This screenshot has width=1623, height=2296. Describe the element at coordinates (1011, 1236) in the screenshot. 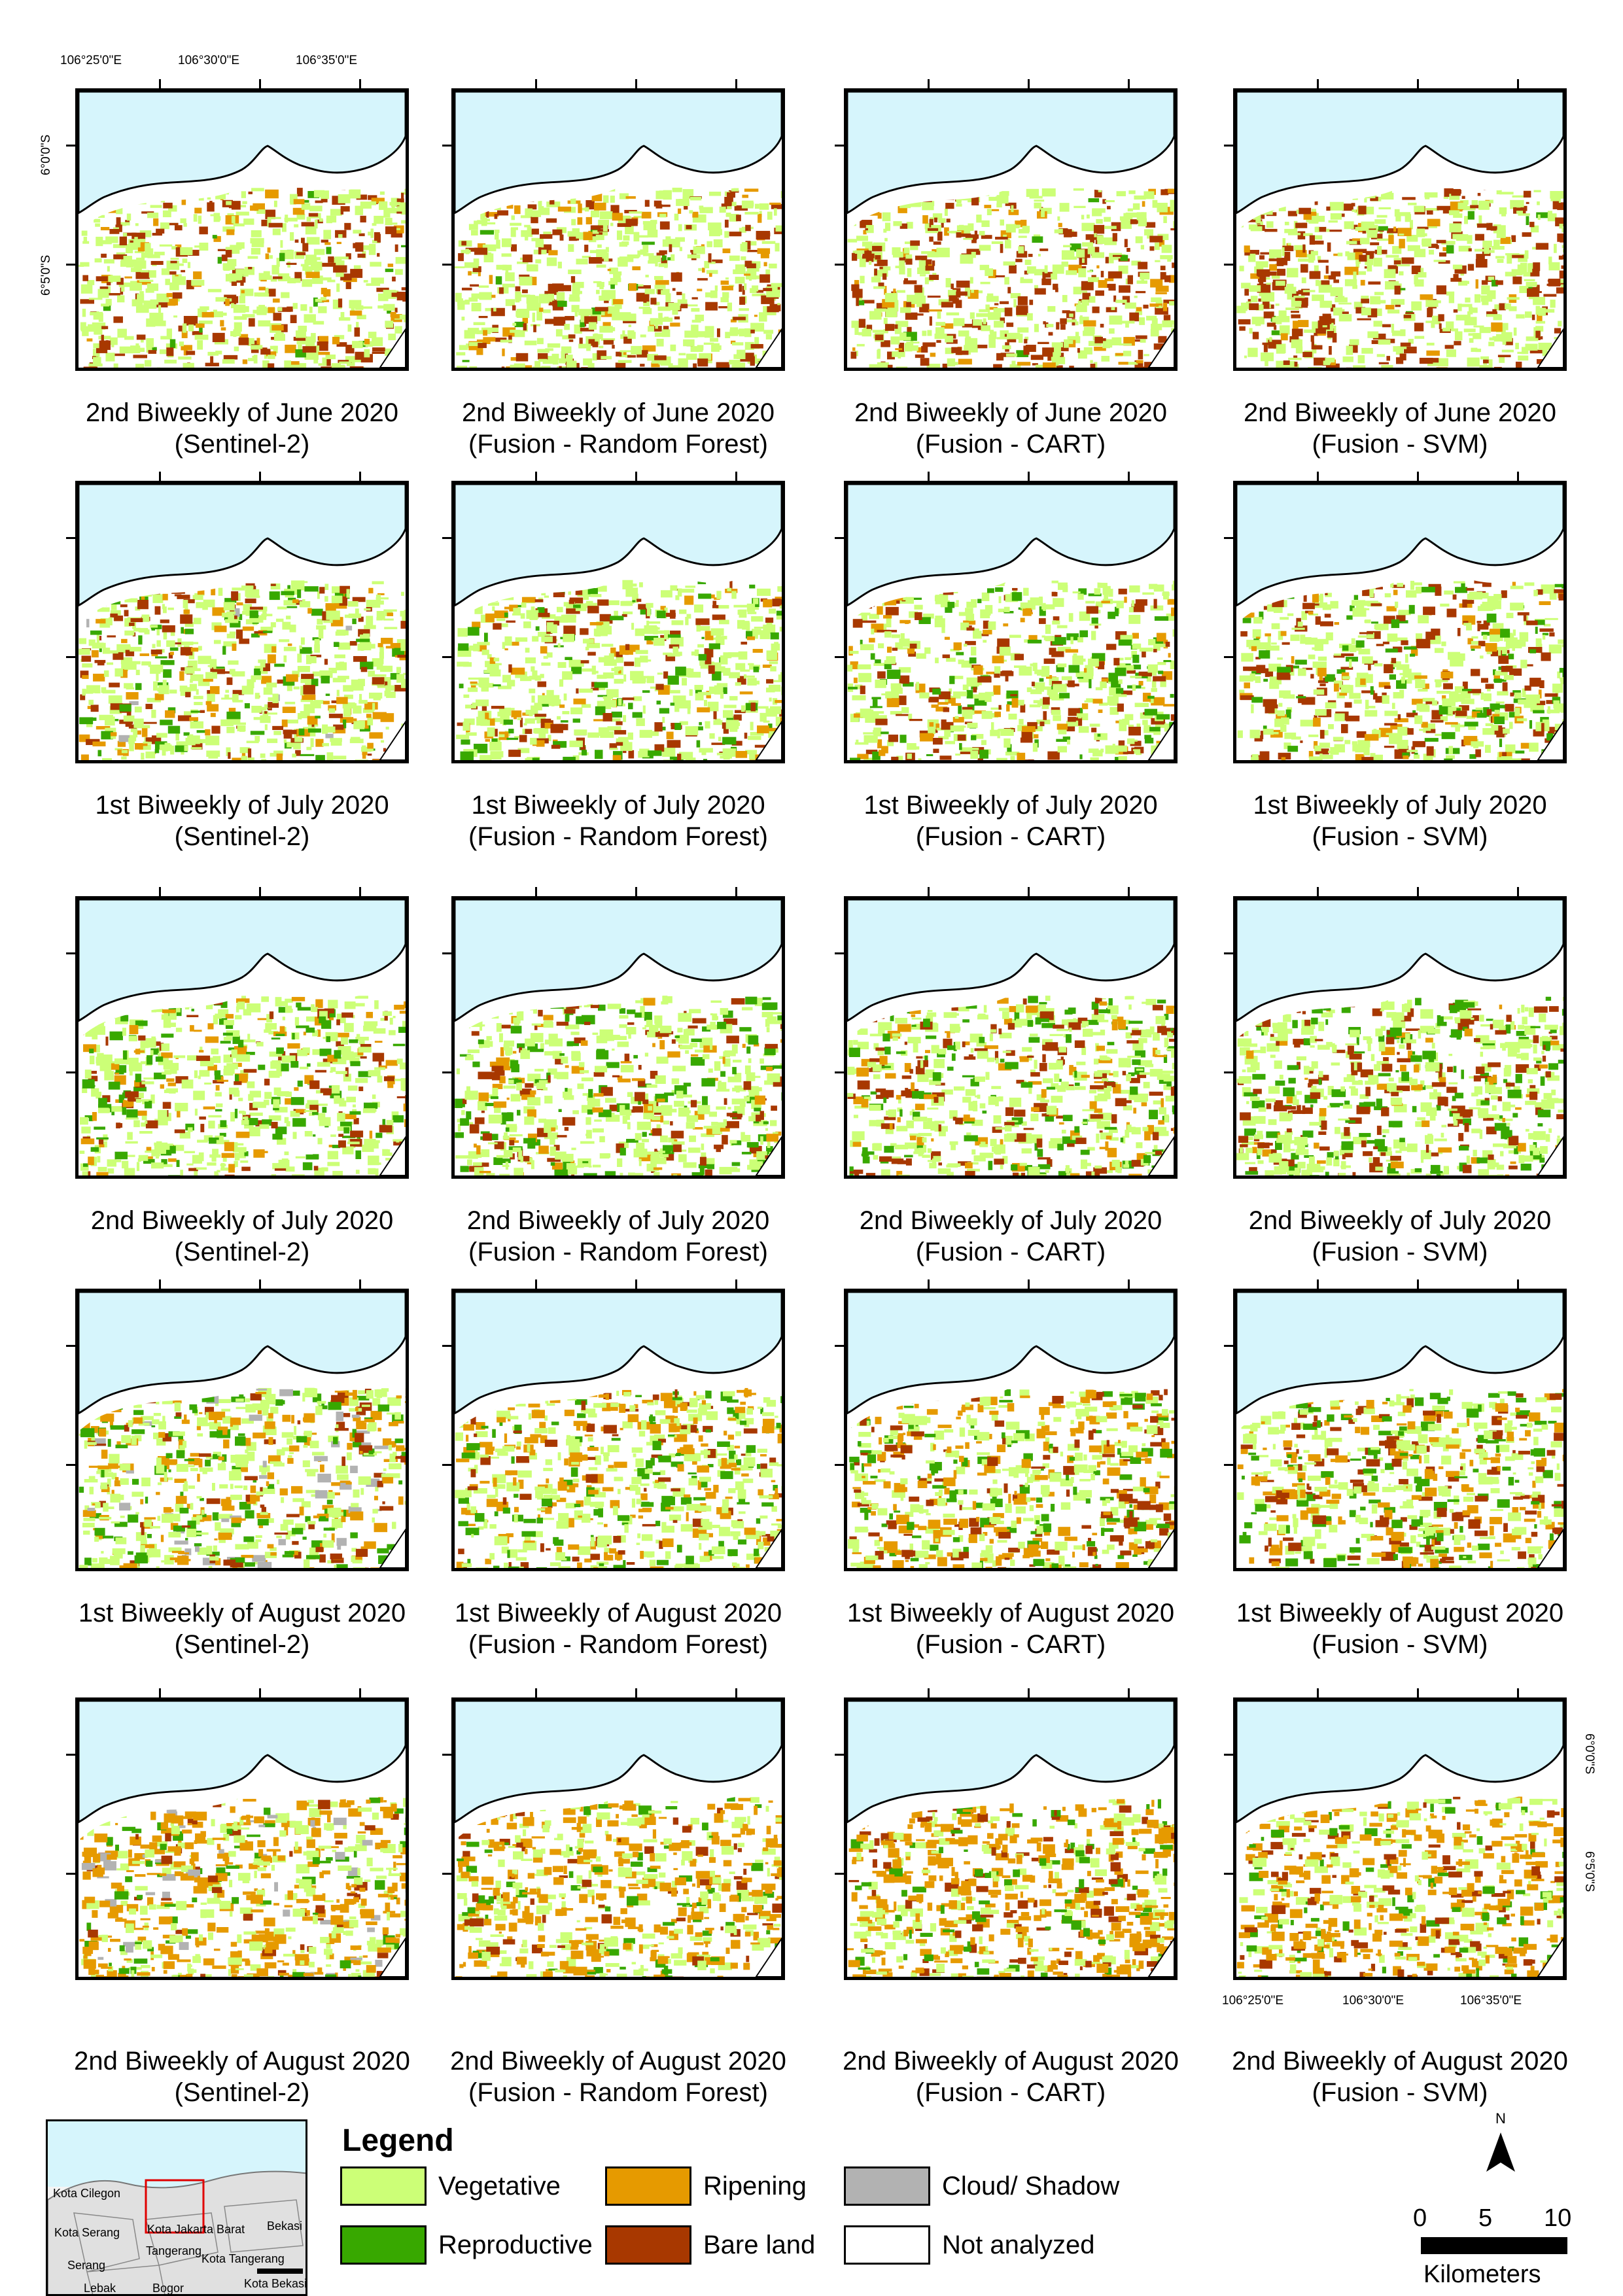

I see `map-caption: 2nd Biweekly of July 2020(Fusion - CART)` at that location.